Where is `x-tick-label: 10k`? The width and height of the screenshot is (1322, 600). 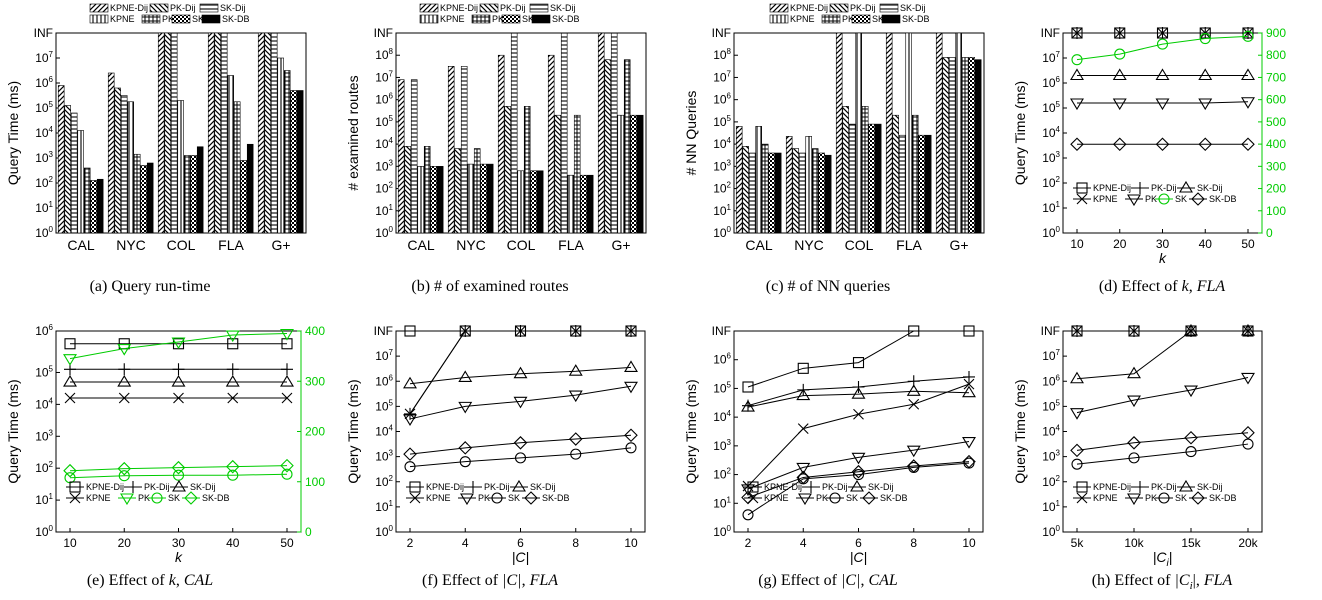
x-tick-label: 10k is located at coordinates (1134, 543).